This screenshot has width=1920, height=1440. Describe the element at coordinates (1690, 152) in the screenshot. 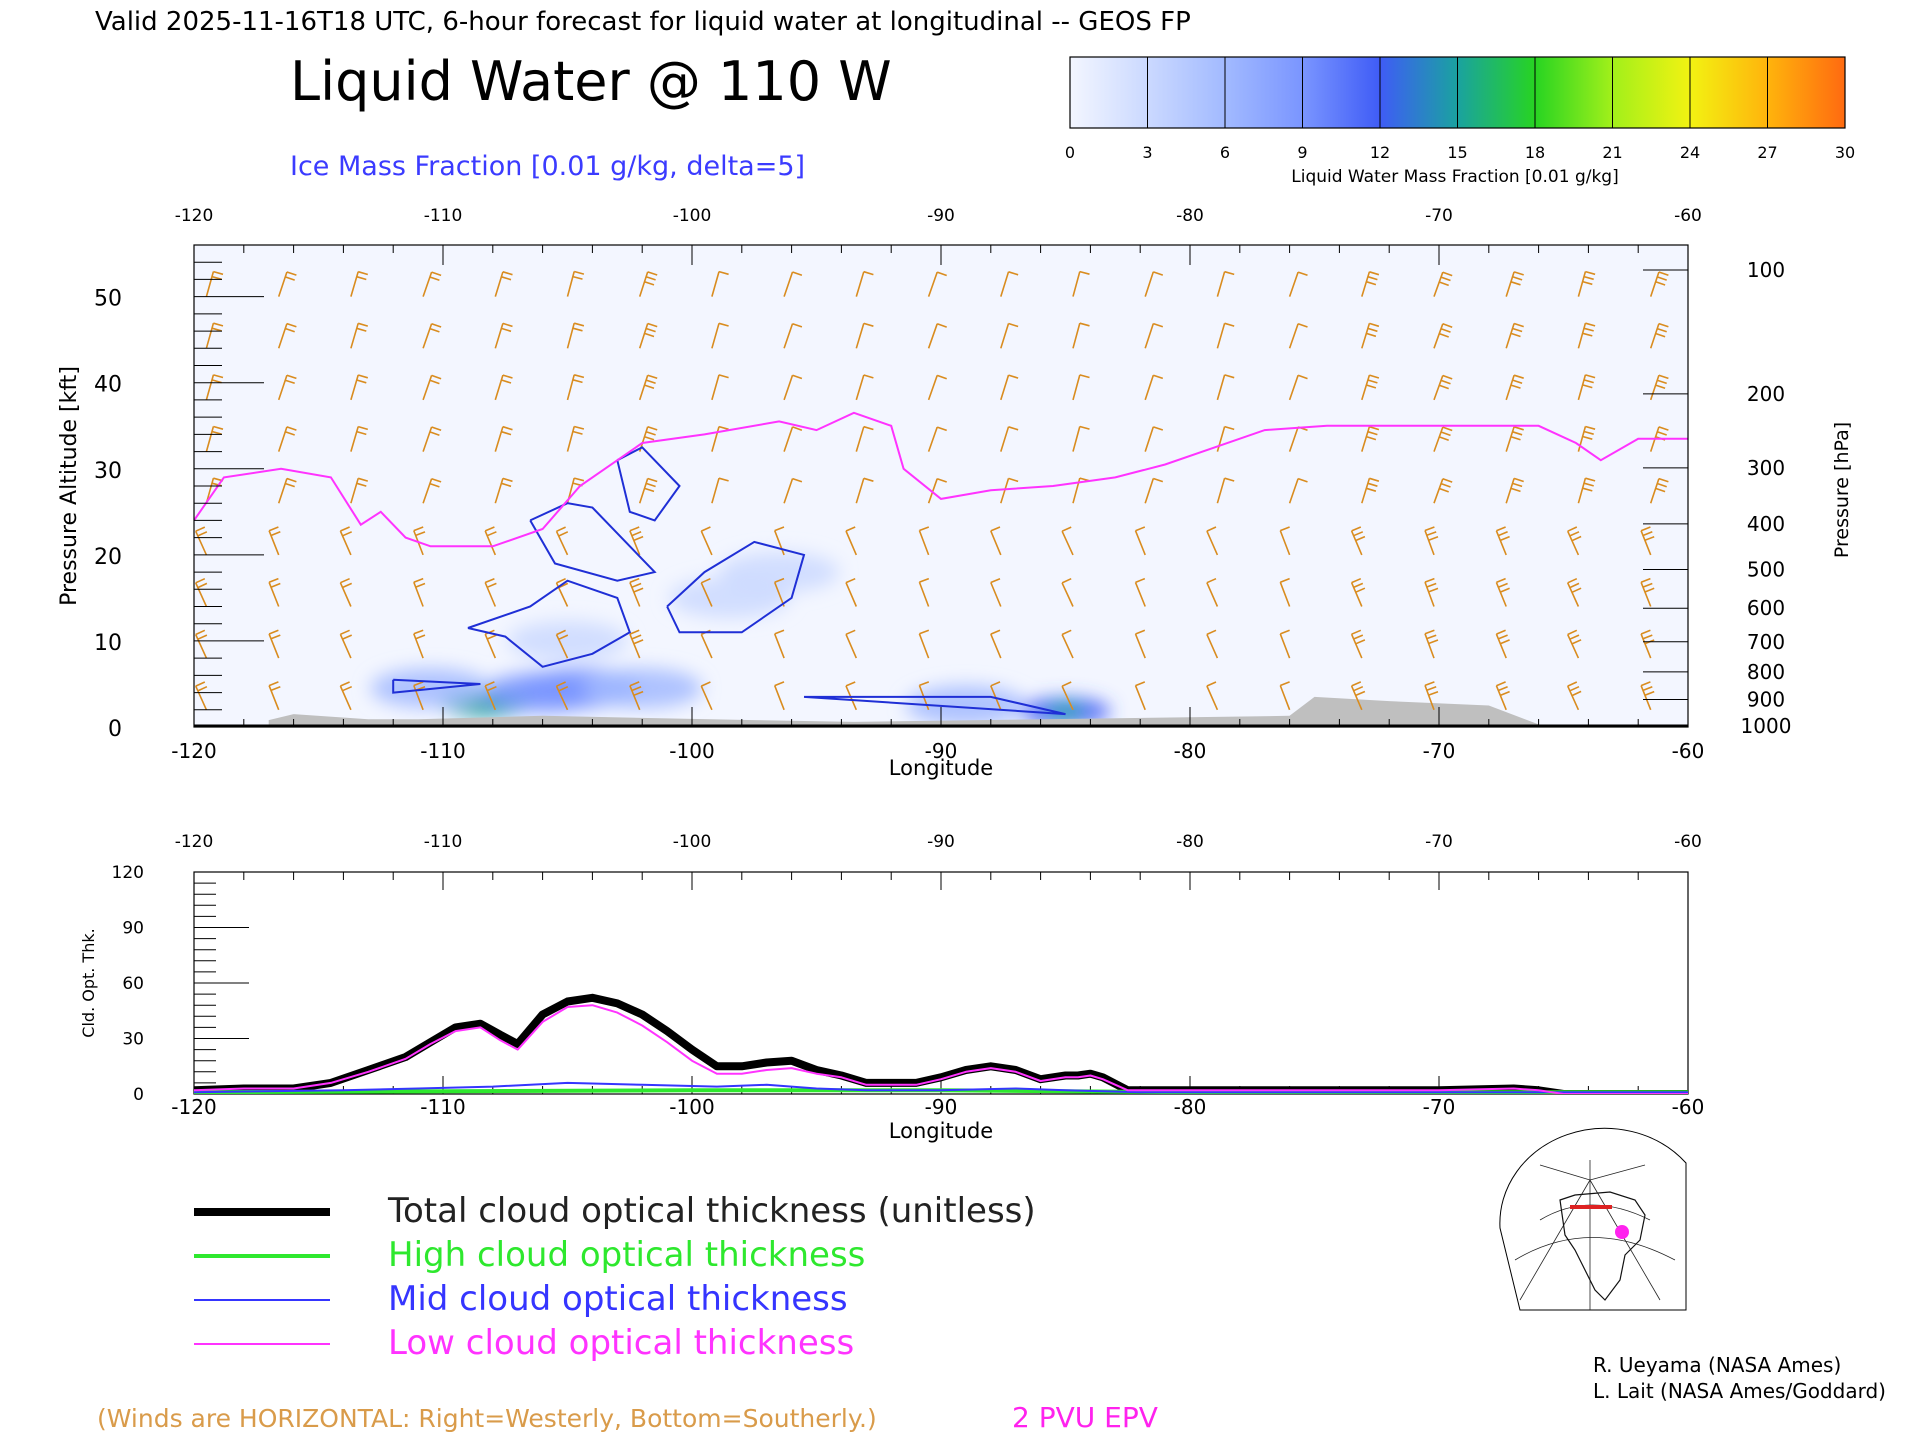

I see `colorbar-tick-label: 24` at that location.